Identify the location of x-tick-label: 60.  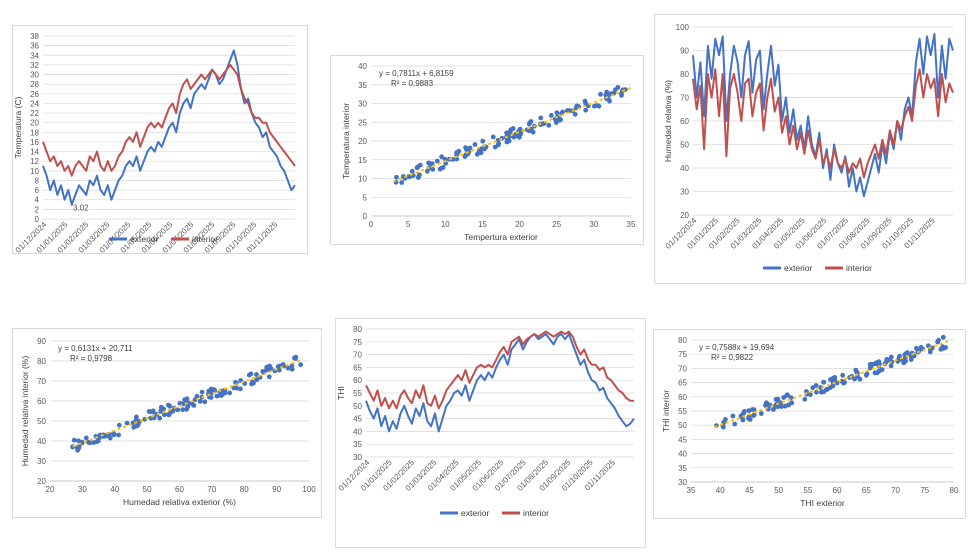
(837, 490).